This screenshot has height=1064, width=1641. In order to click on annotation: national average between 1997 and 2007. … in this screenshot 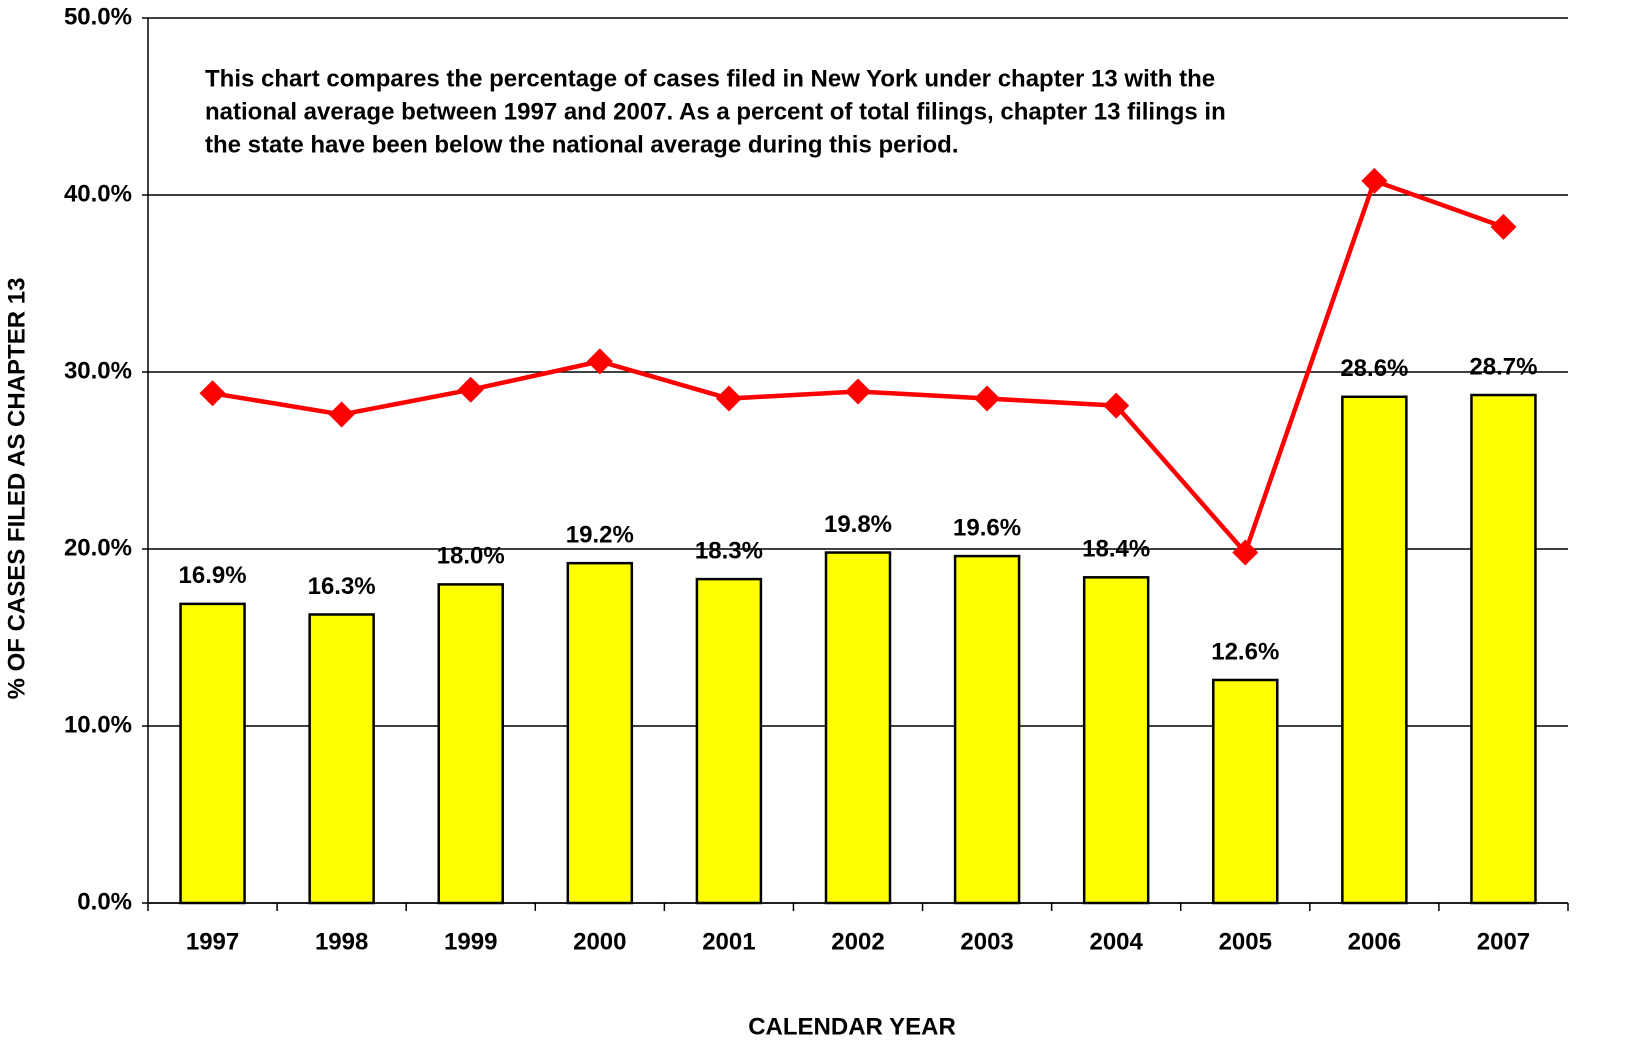, I will do `click(715, 111)`.